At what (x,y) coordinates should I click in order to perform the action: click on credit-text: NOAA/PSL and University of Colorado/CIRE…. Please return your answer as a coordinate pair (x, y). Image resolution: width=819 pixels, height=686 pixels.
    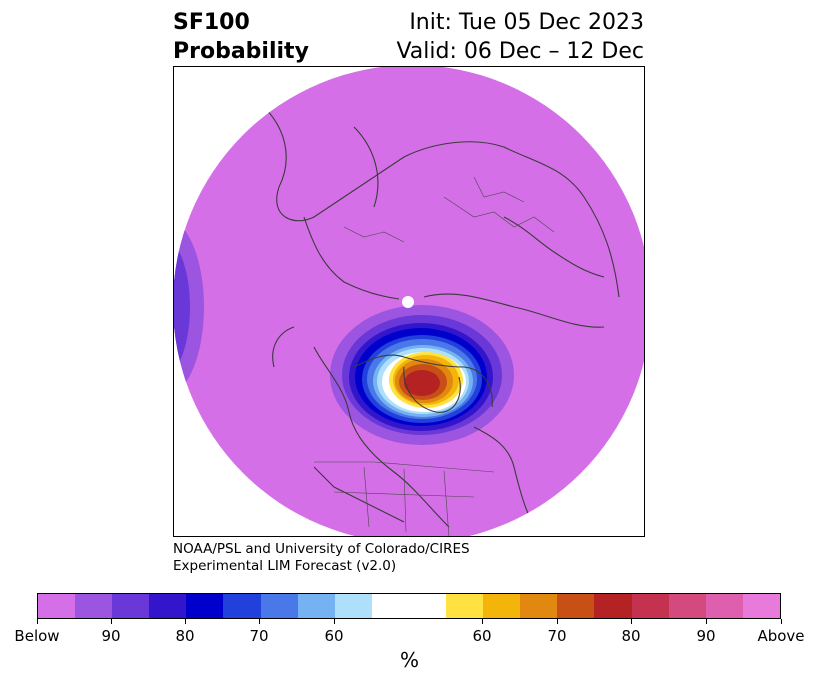
    Looking at the image, I should click on (321, 558).